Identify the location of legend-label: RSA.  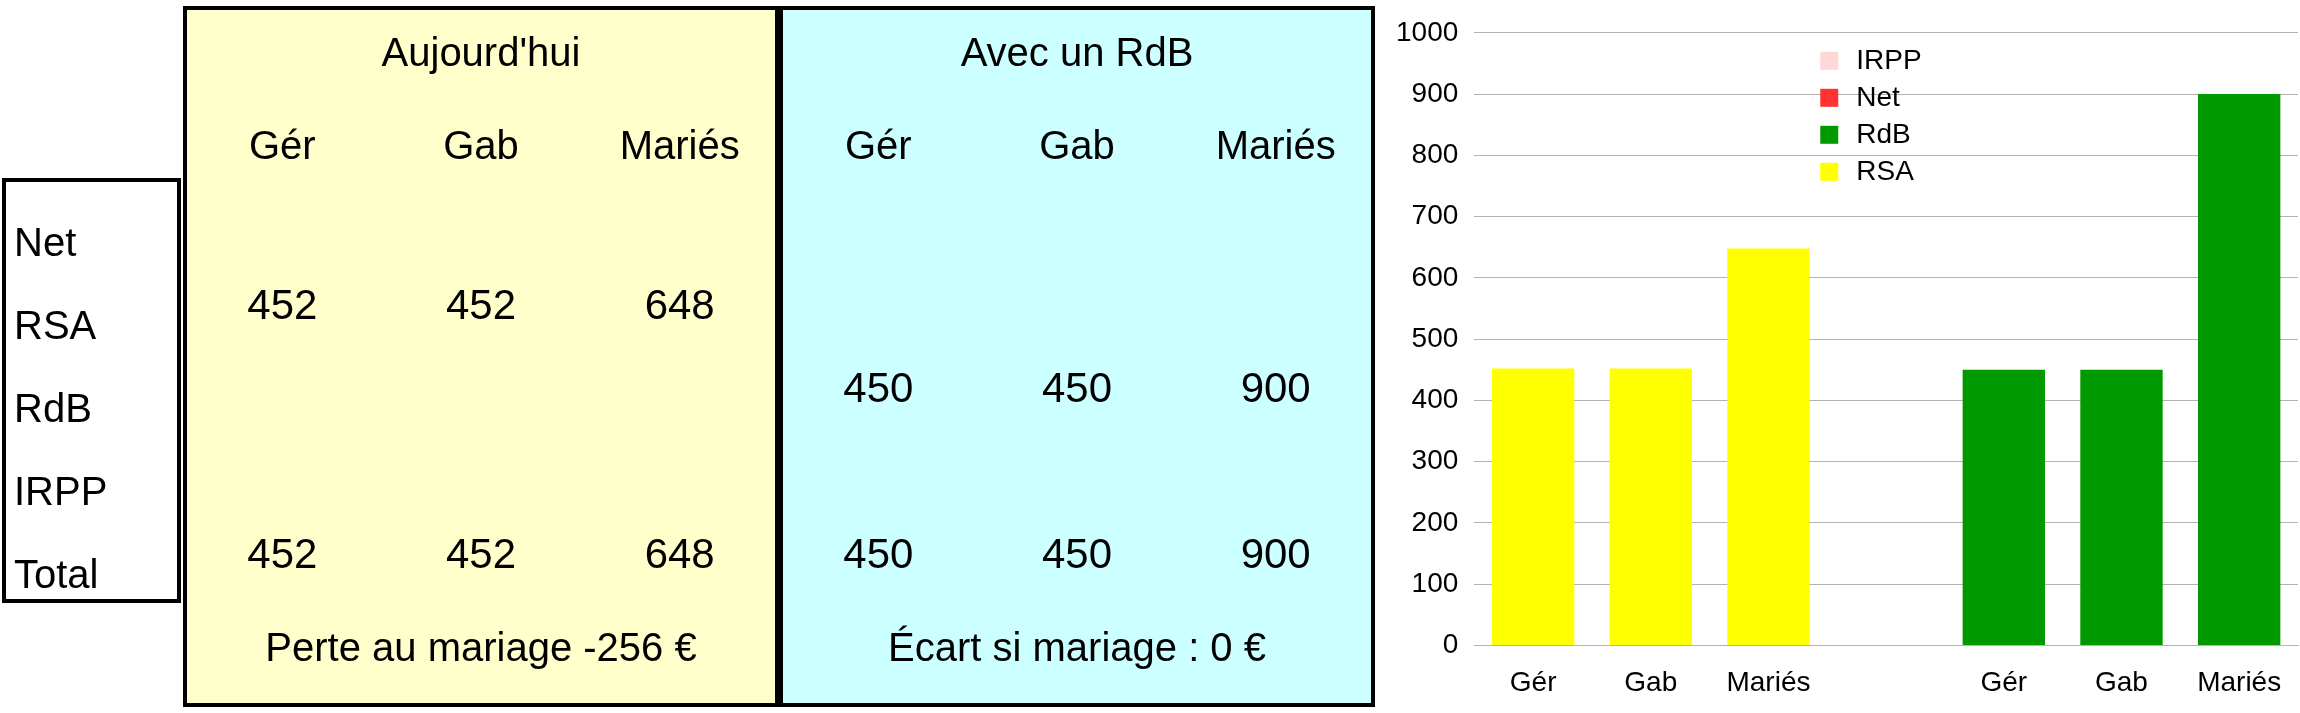
(1885, 170).